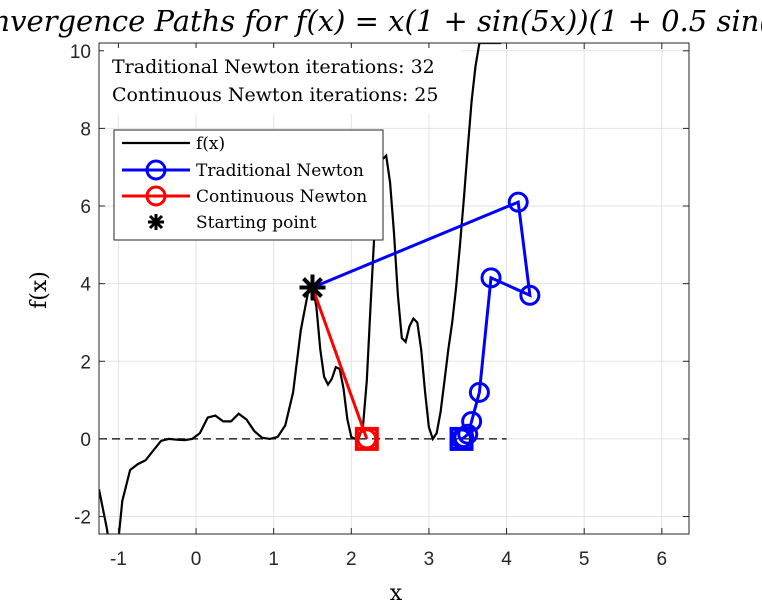 The height and width of the screenshot is (610, 762). I want to click on starting-point-stroke, so click(312, 287).